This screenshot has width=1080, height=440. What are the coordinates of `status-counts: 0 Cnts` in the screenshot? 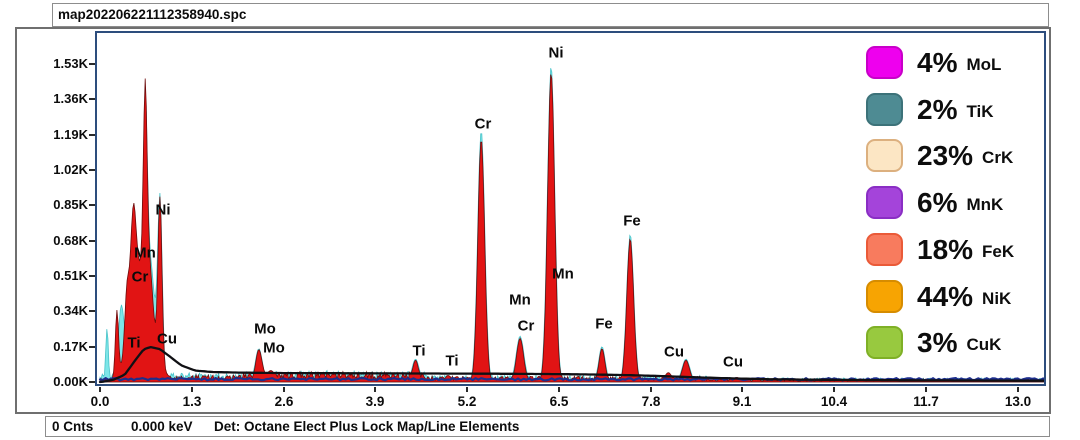 It's located at (73, 426).